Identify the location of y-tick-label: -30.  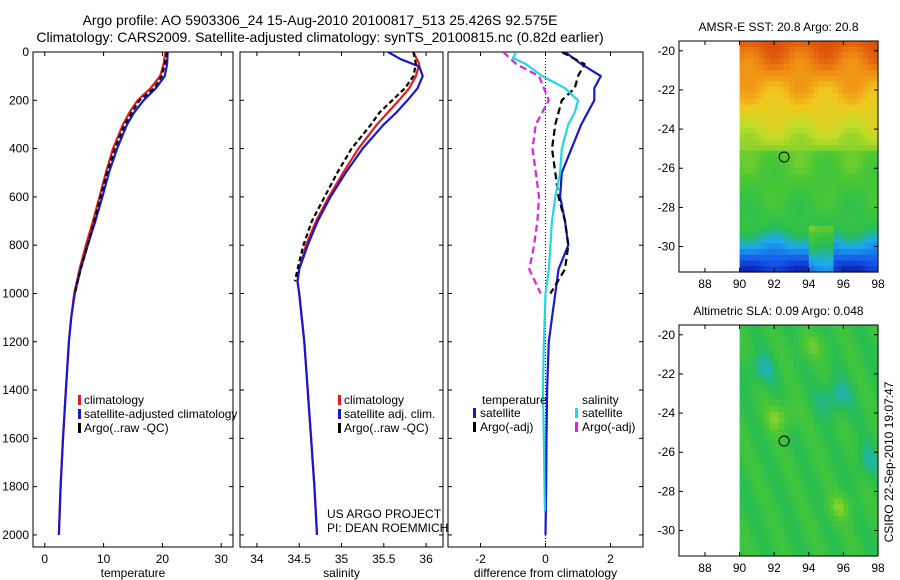
(667, 247).